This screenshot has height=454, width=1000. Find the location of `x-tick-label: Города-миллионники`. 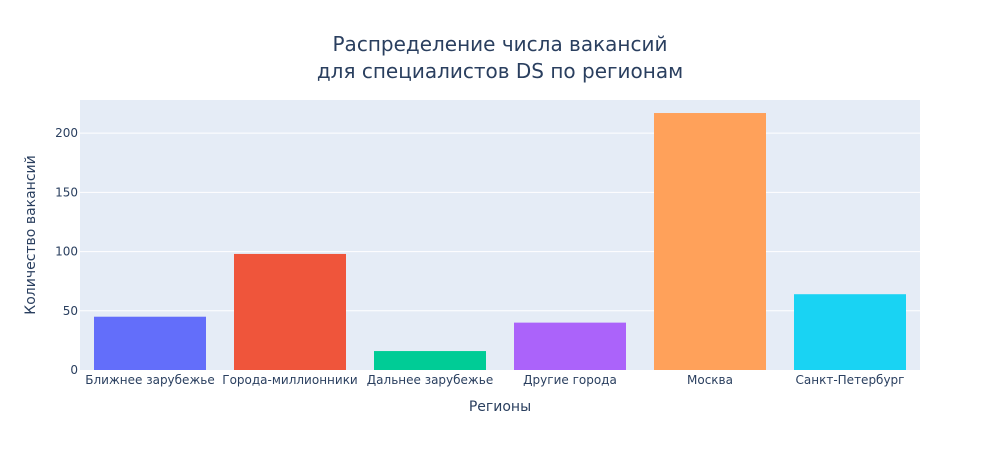

x-tick-label: Города-миллионники is located at coordinates (289, 380).